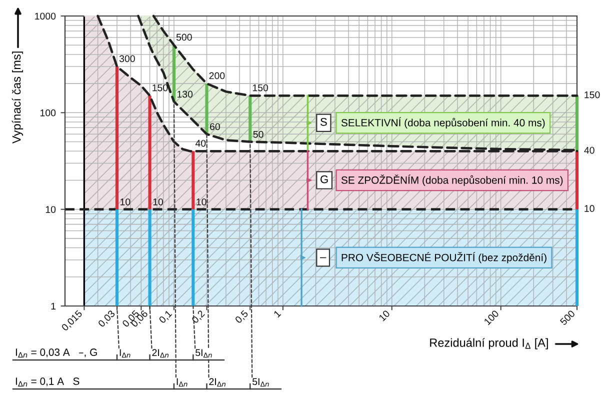  Describe the element at coordinates (107, 319) in the screenshot. I see `x-tick-label: 0,03` at that location.